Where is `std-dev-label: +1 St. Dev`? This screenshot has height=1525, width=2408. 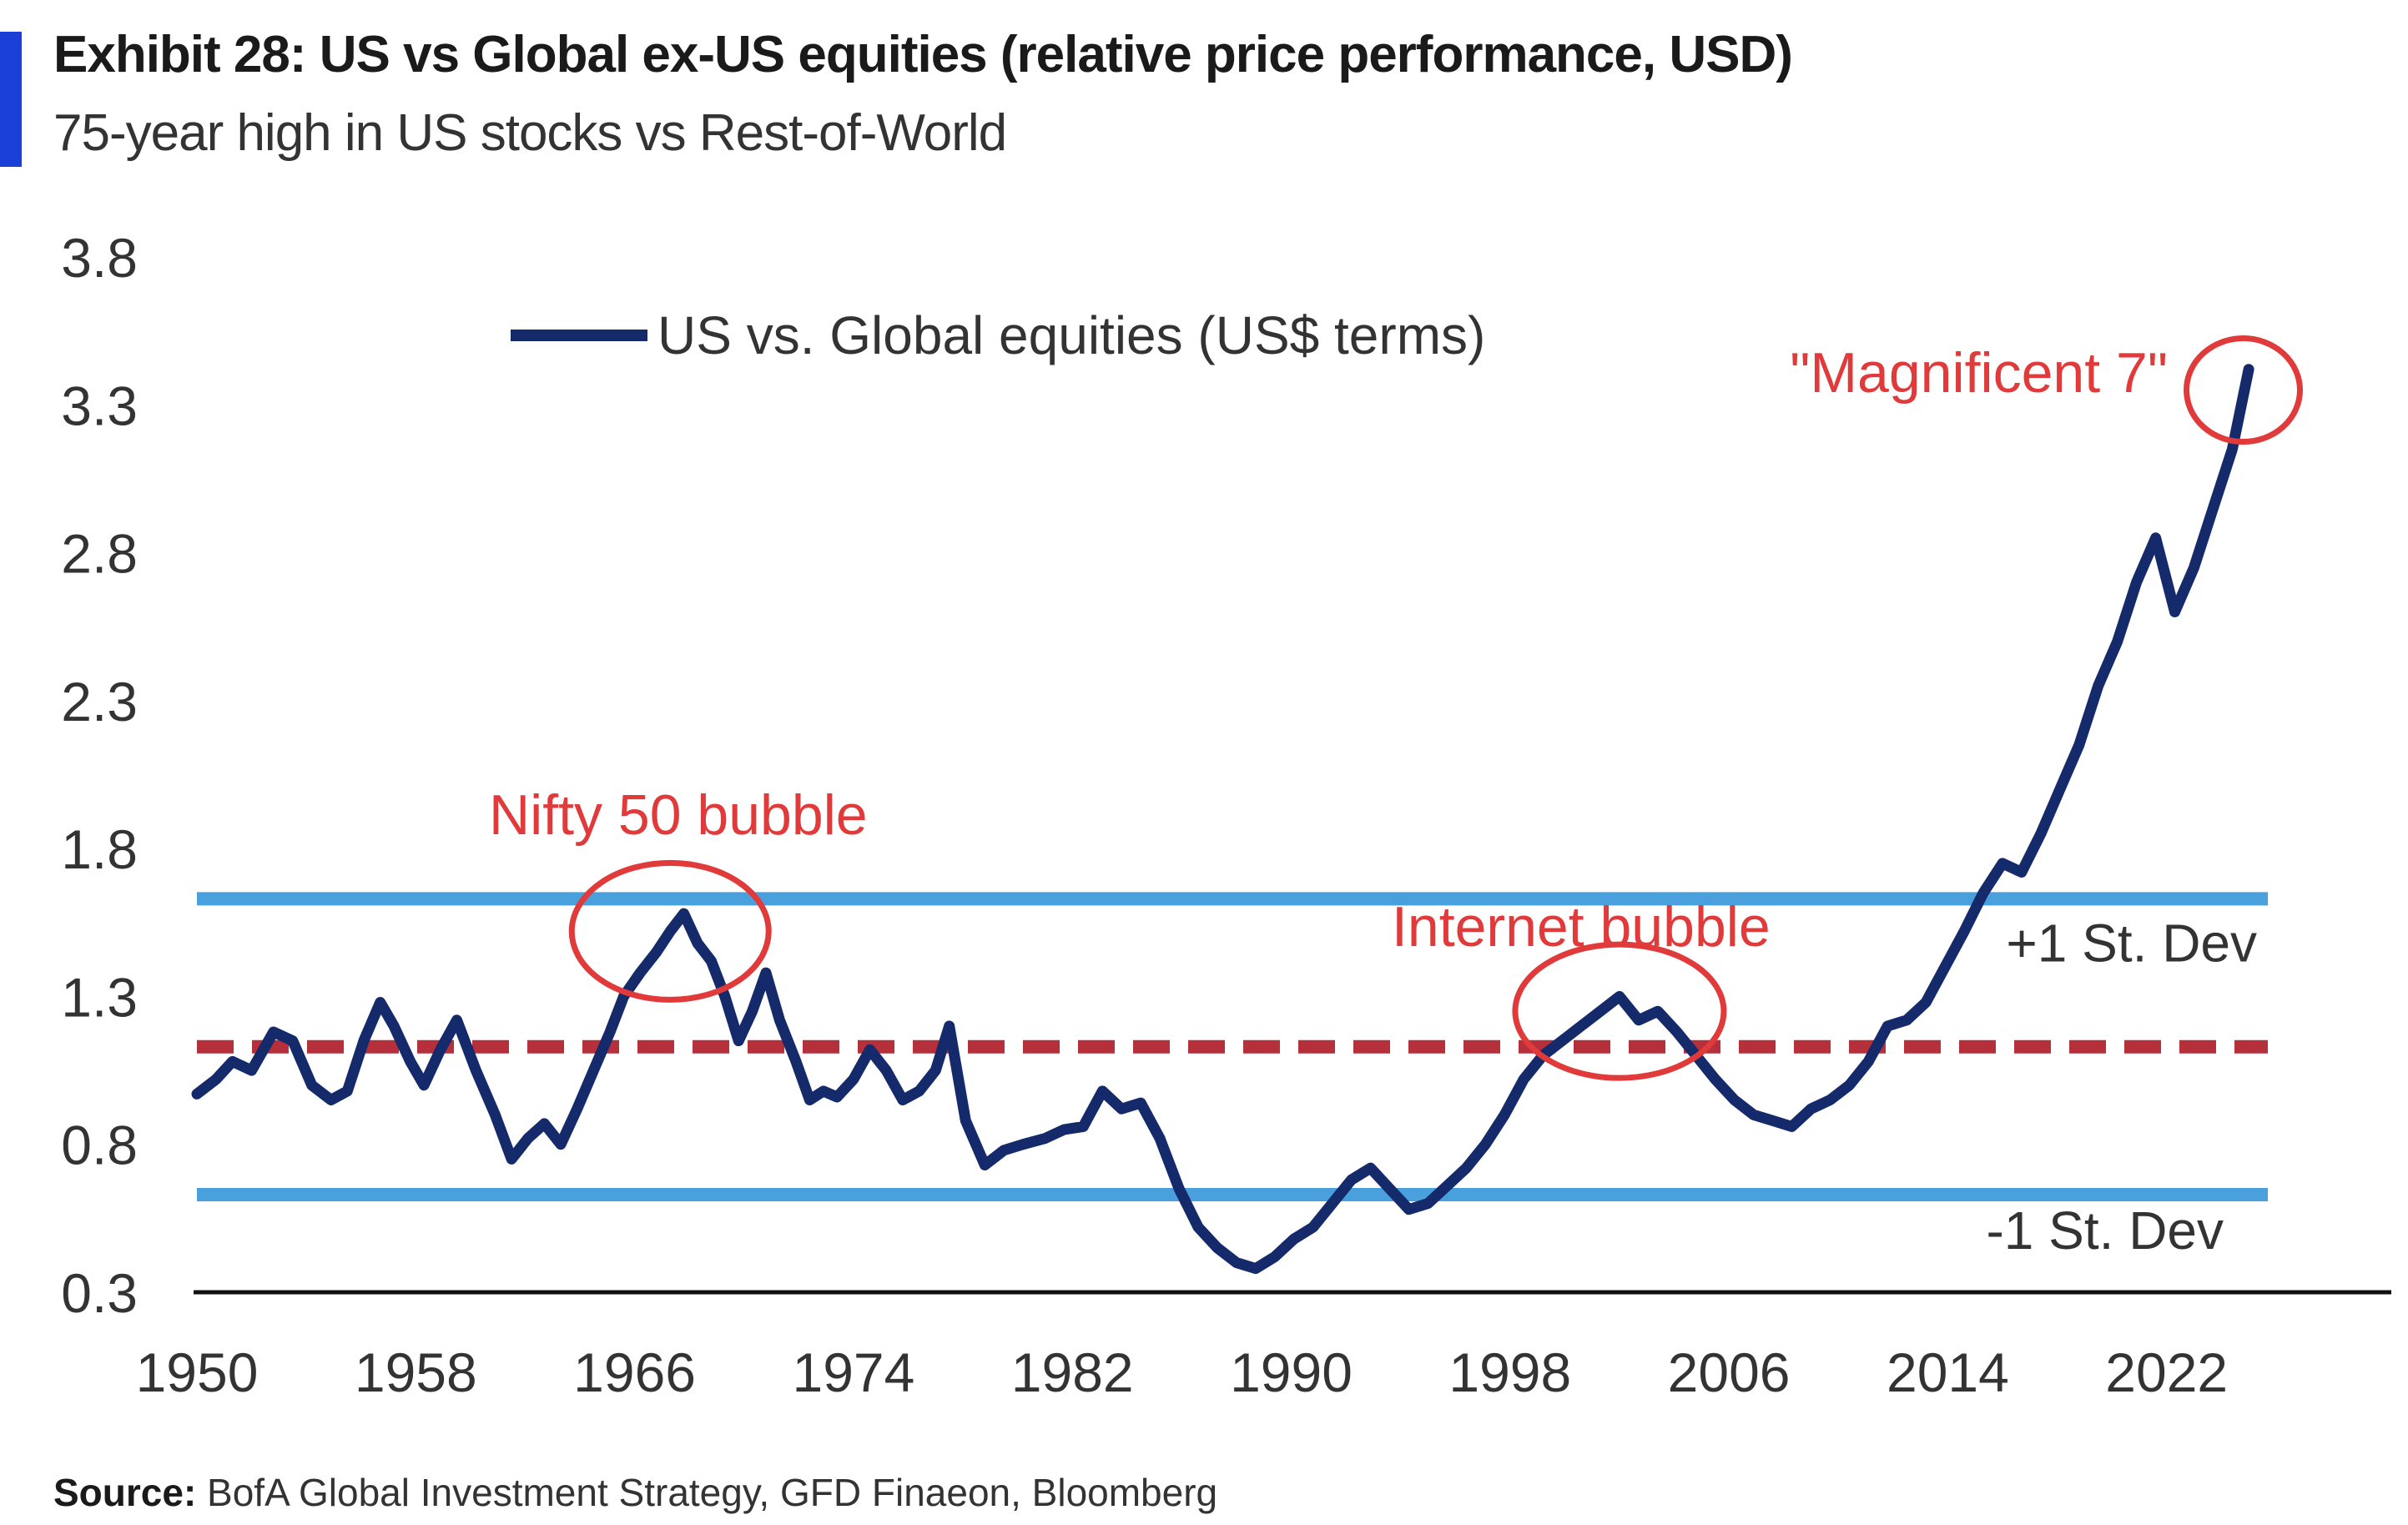
std-dev-label: +1 St. Dev is located at coordinates (2131, 943).